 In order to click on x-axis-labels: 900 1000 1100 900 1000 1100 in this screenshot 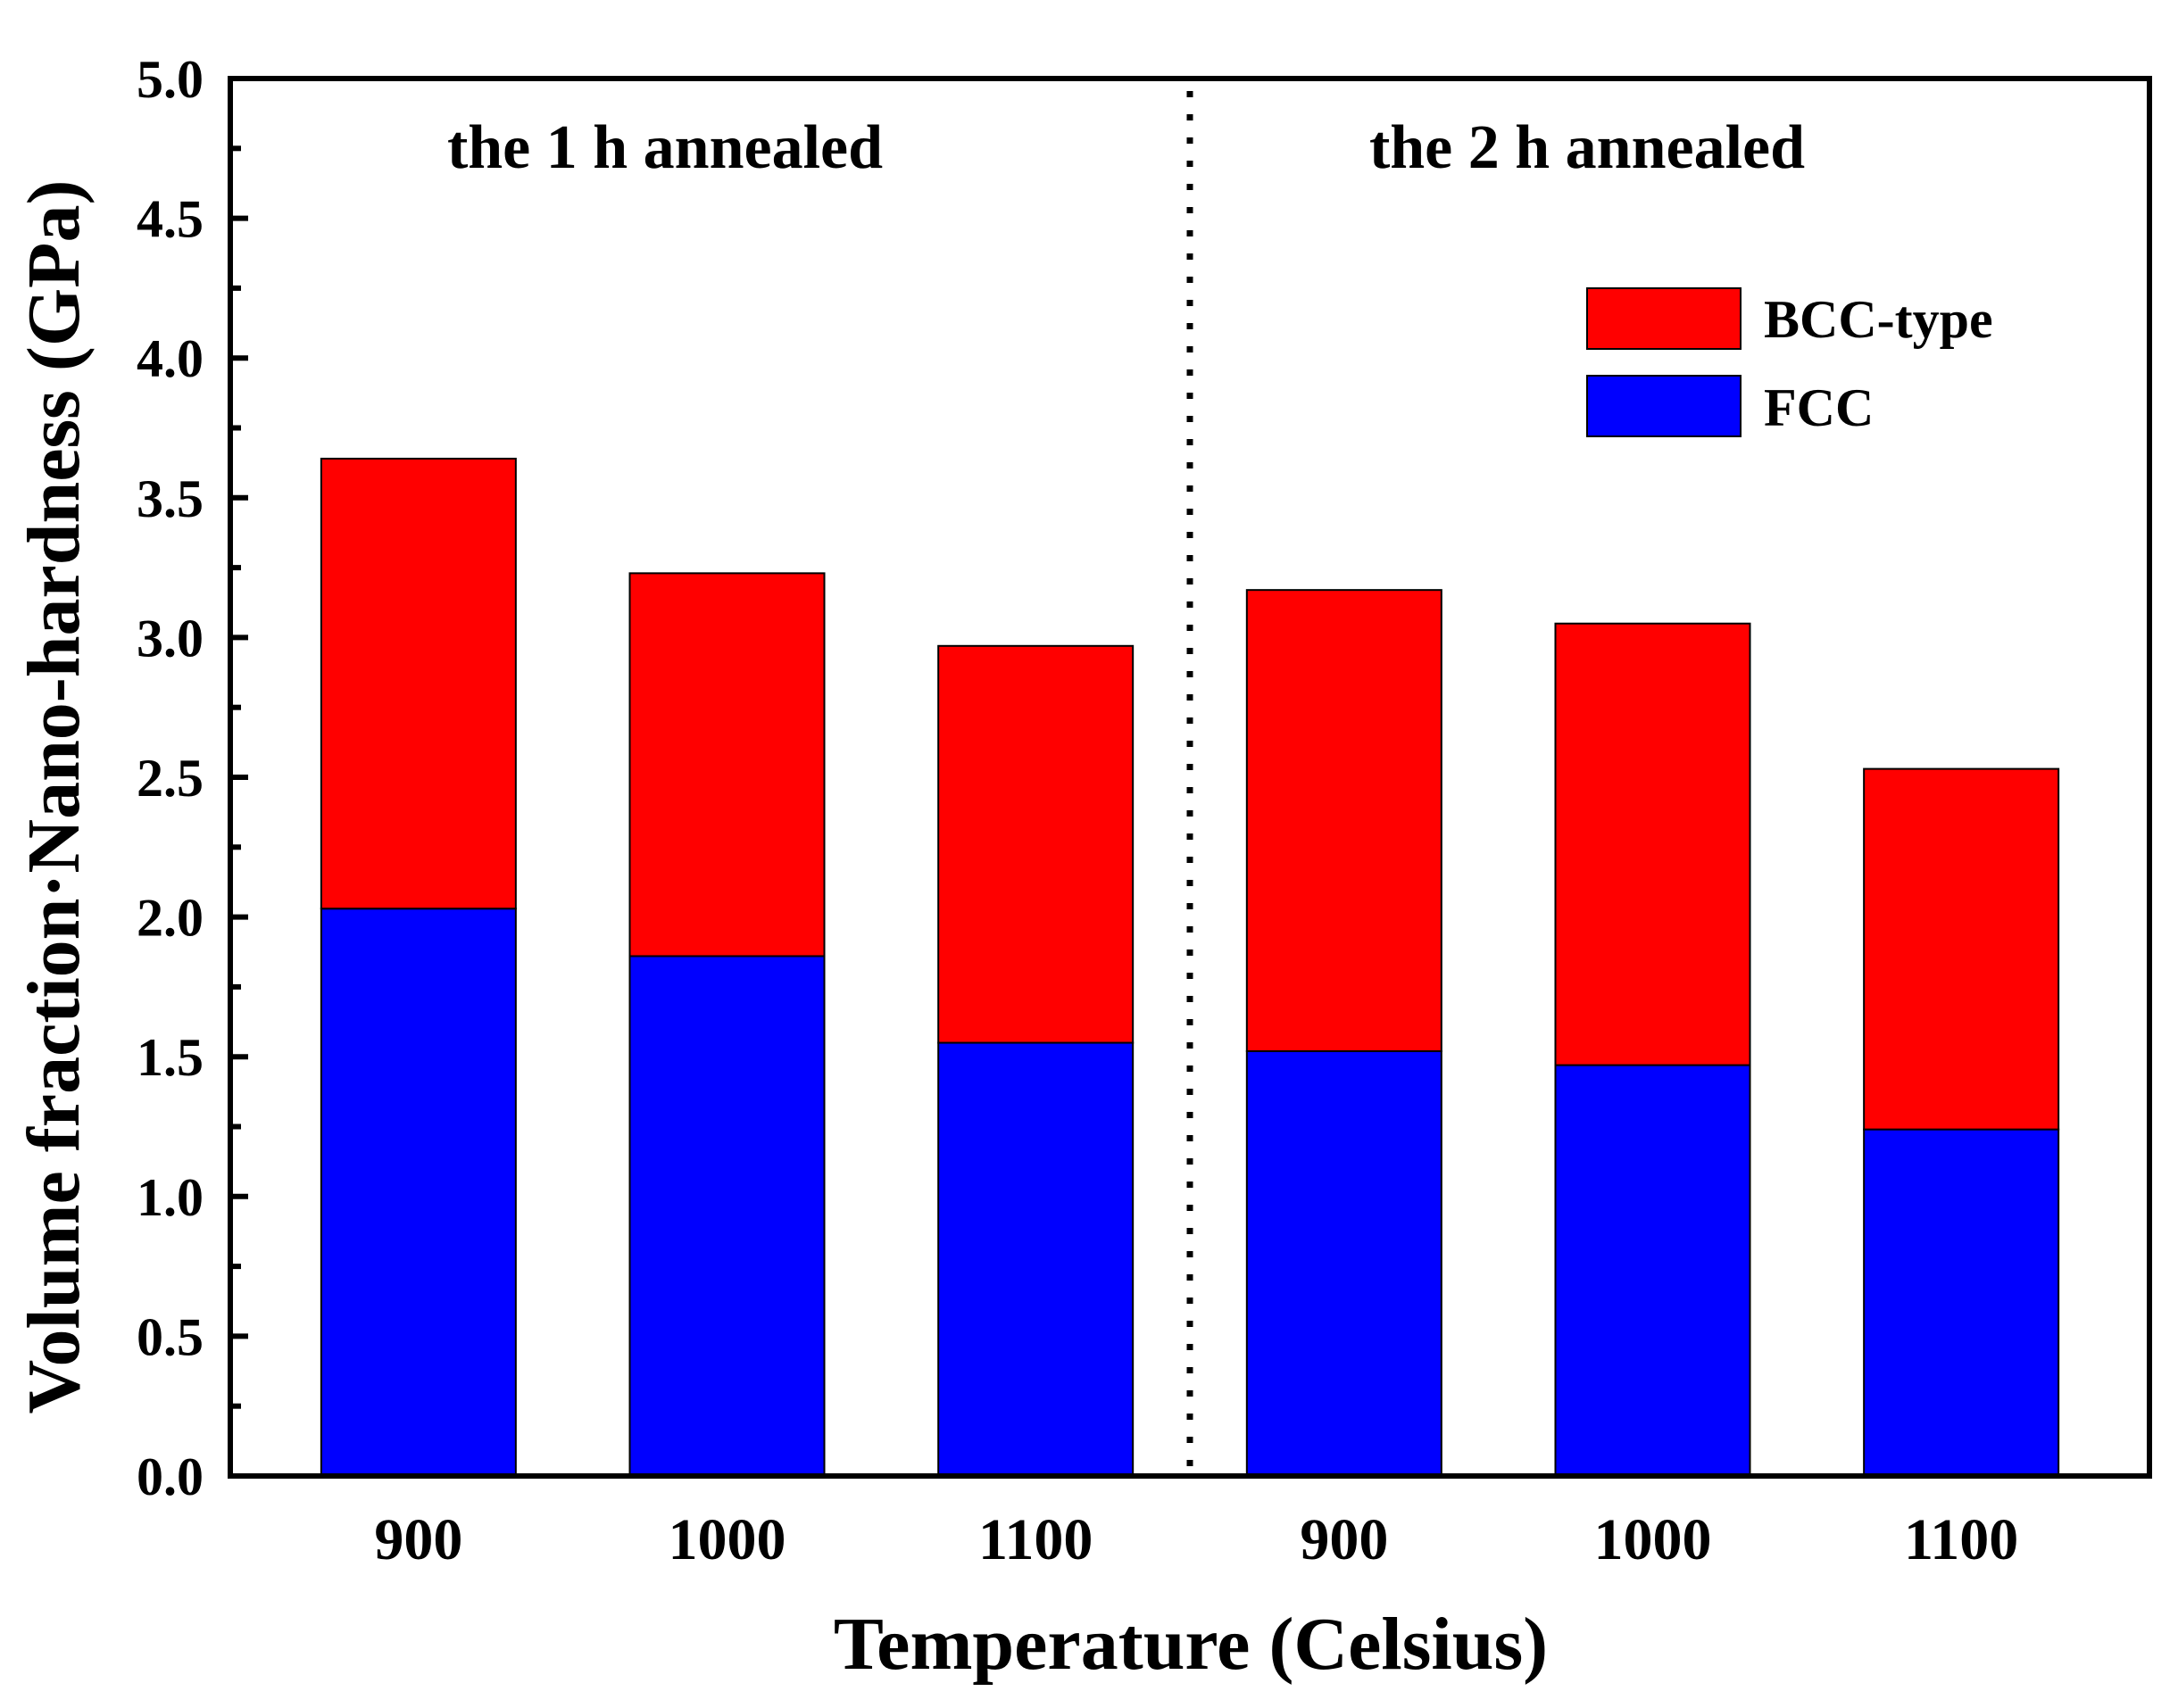, I will do `click(1196, 1539)`.